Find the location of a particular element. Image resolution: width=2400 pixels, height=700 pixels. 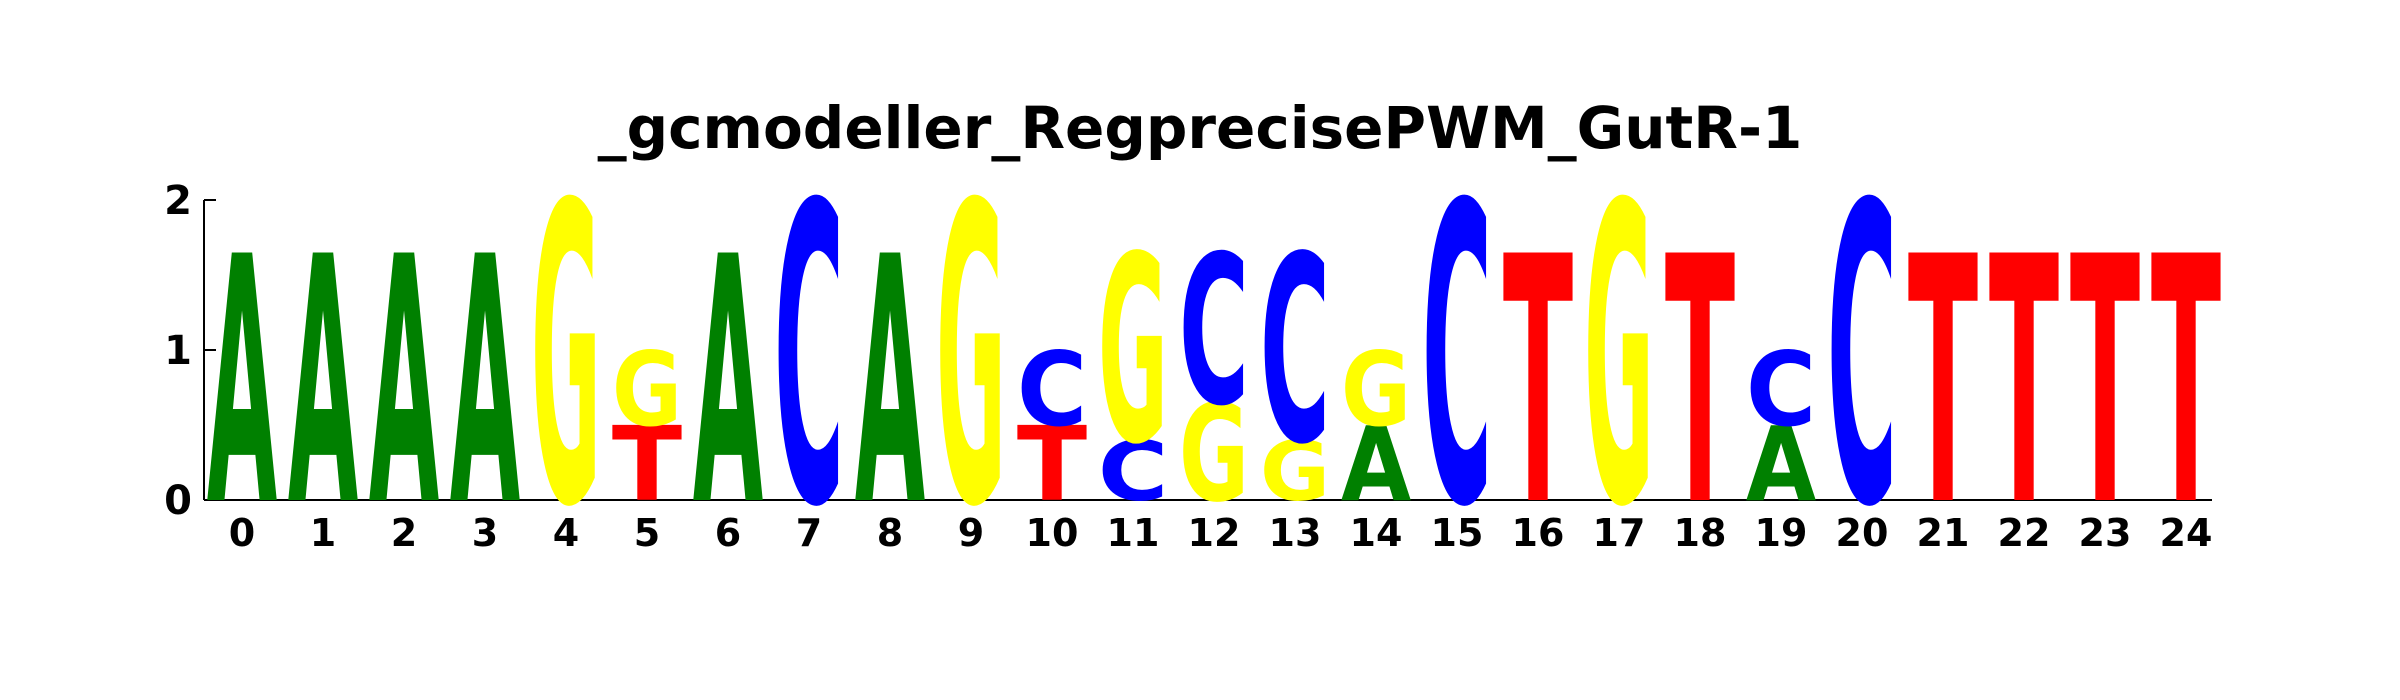

x-tick-label: 6 is located at coordinates (728, 533).